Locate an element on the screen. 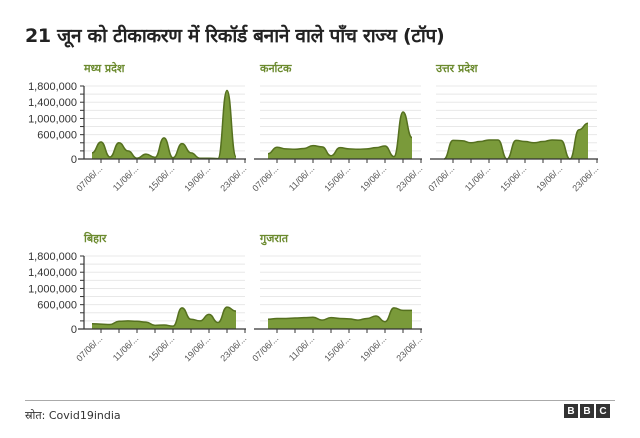 The image size is (640, 438). panel-title: उत्तर प्रदेश is located at coordinates (457, 68).